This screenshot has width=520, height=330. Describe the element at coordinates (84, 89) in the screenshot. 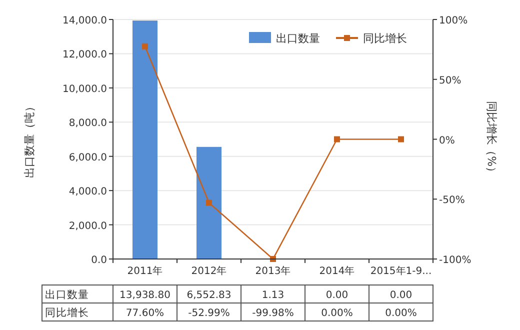

I see `y-tick-label: 10,000.0` at that location.